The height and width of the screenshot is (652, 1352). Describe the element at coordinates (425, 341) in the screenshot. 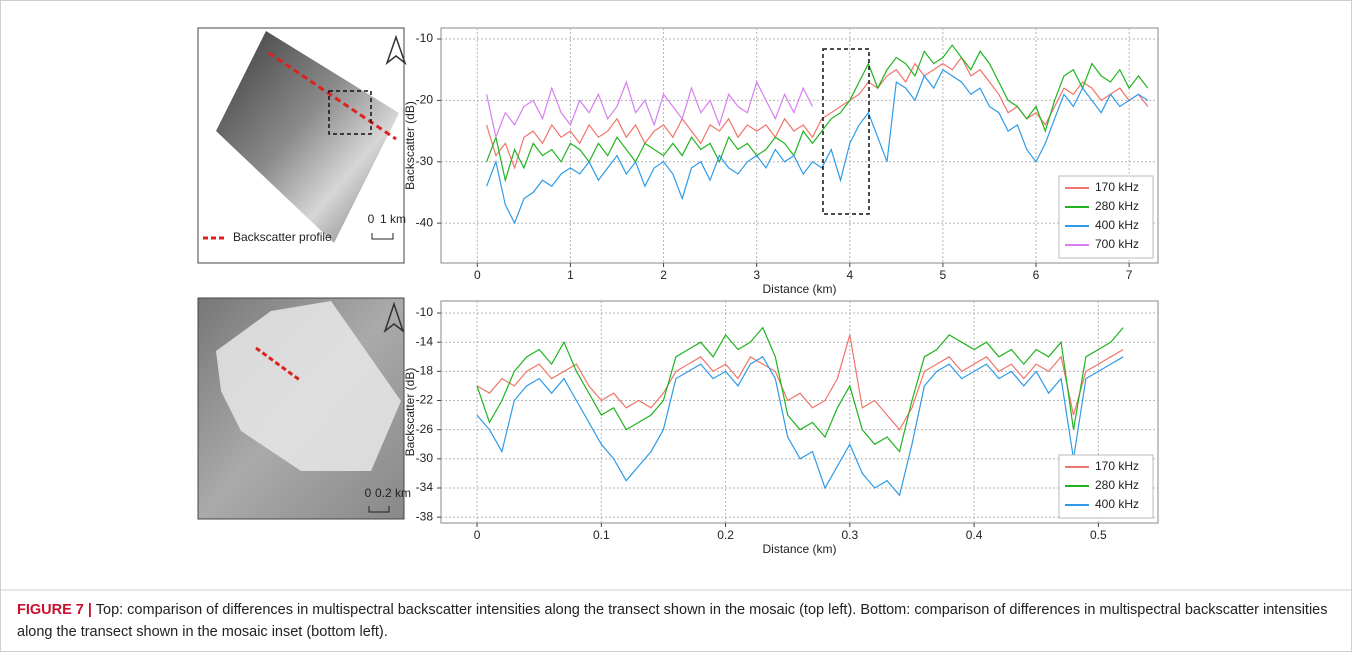

I see `y-tick-label: -14` at that location.